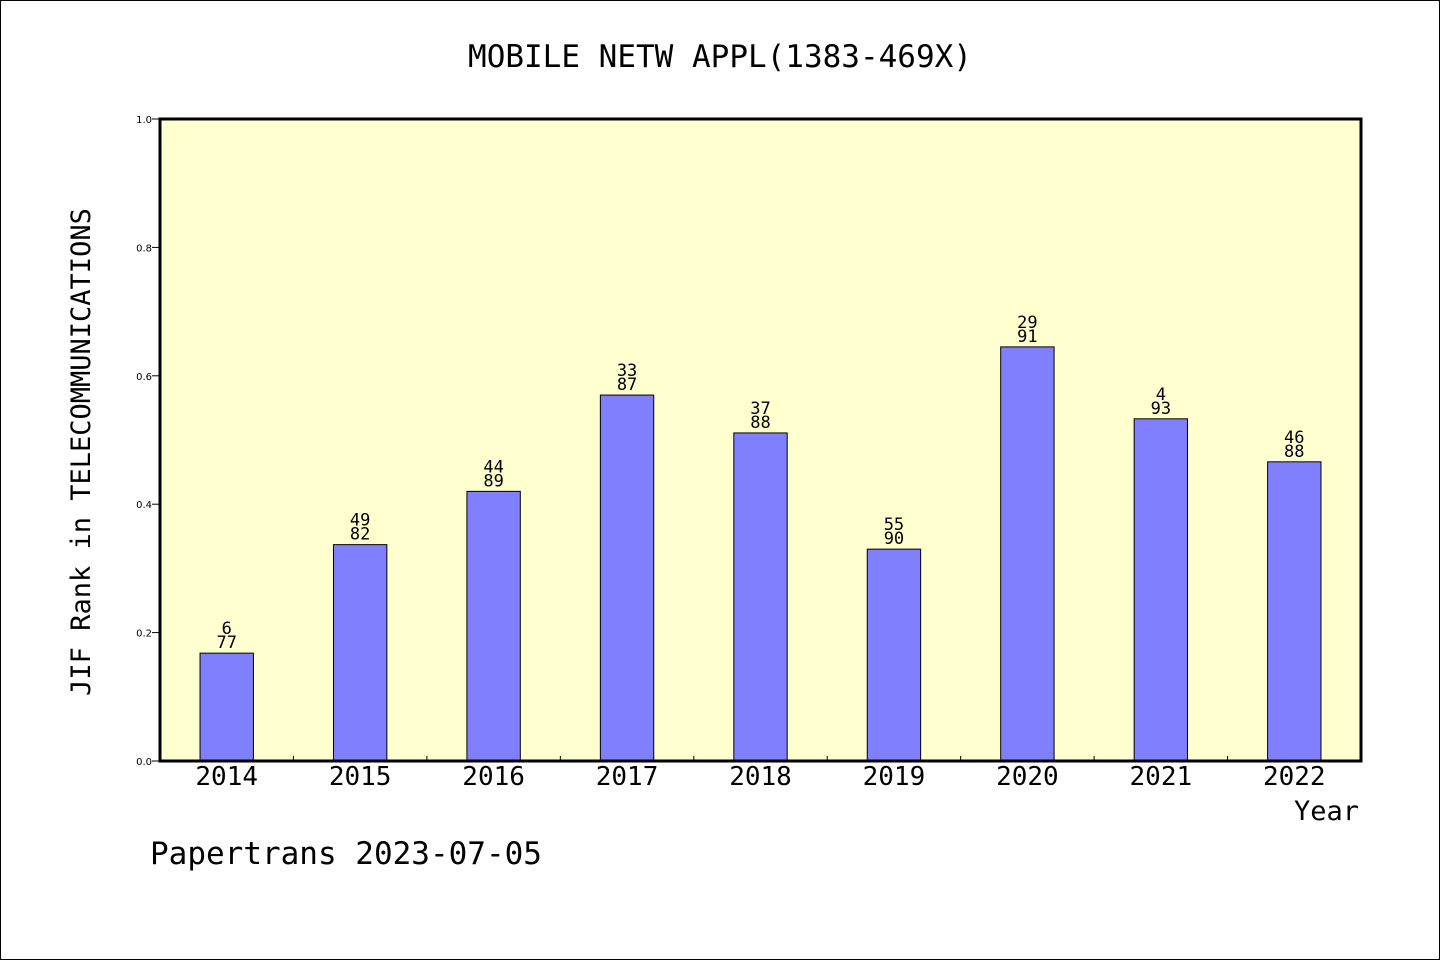  What do you see at coordinates (894, 525) in the screenshot?
I see `bar-label-rank: 55` at bounding box center [894, 525].